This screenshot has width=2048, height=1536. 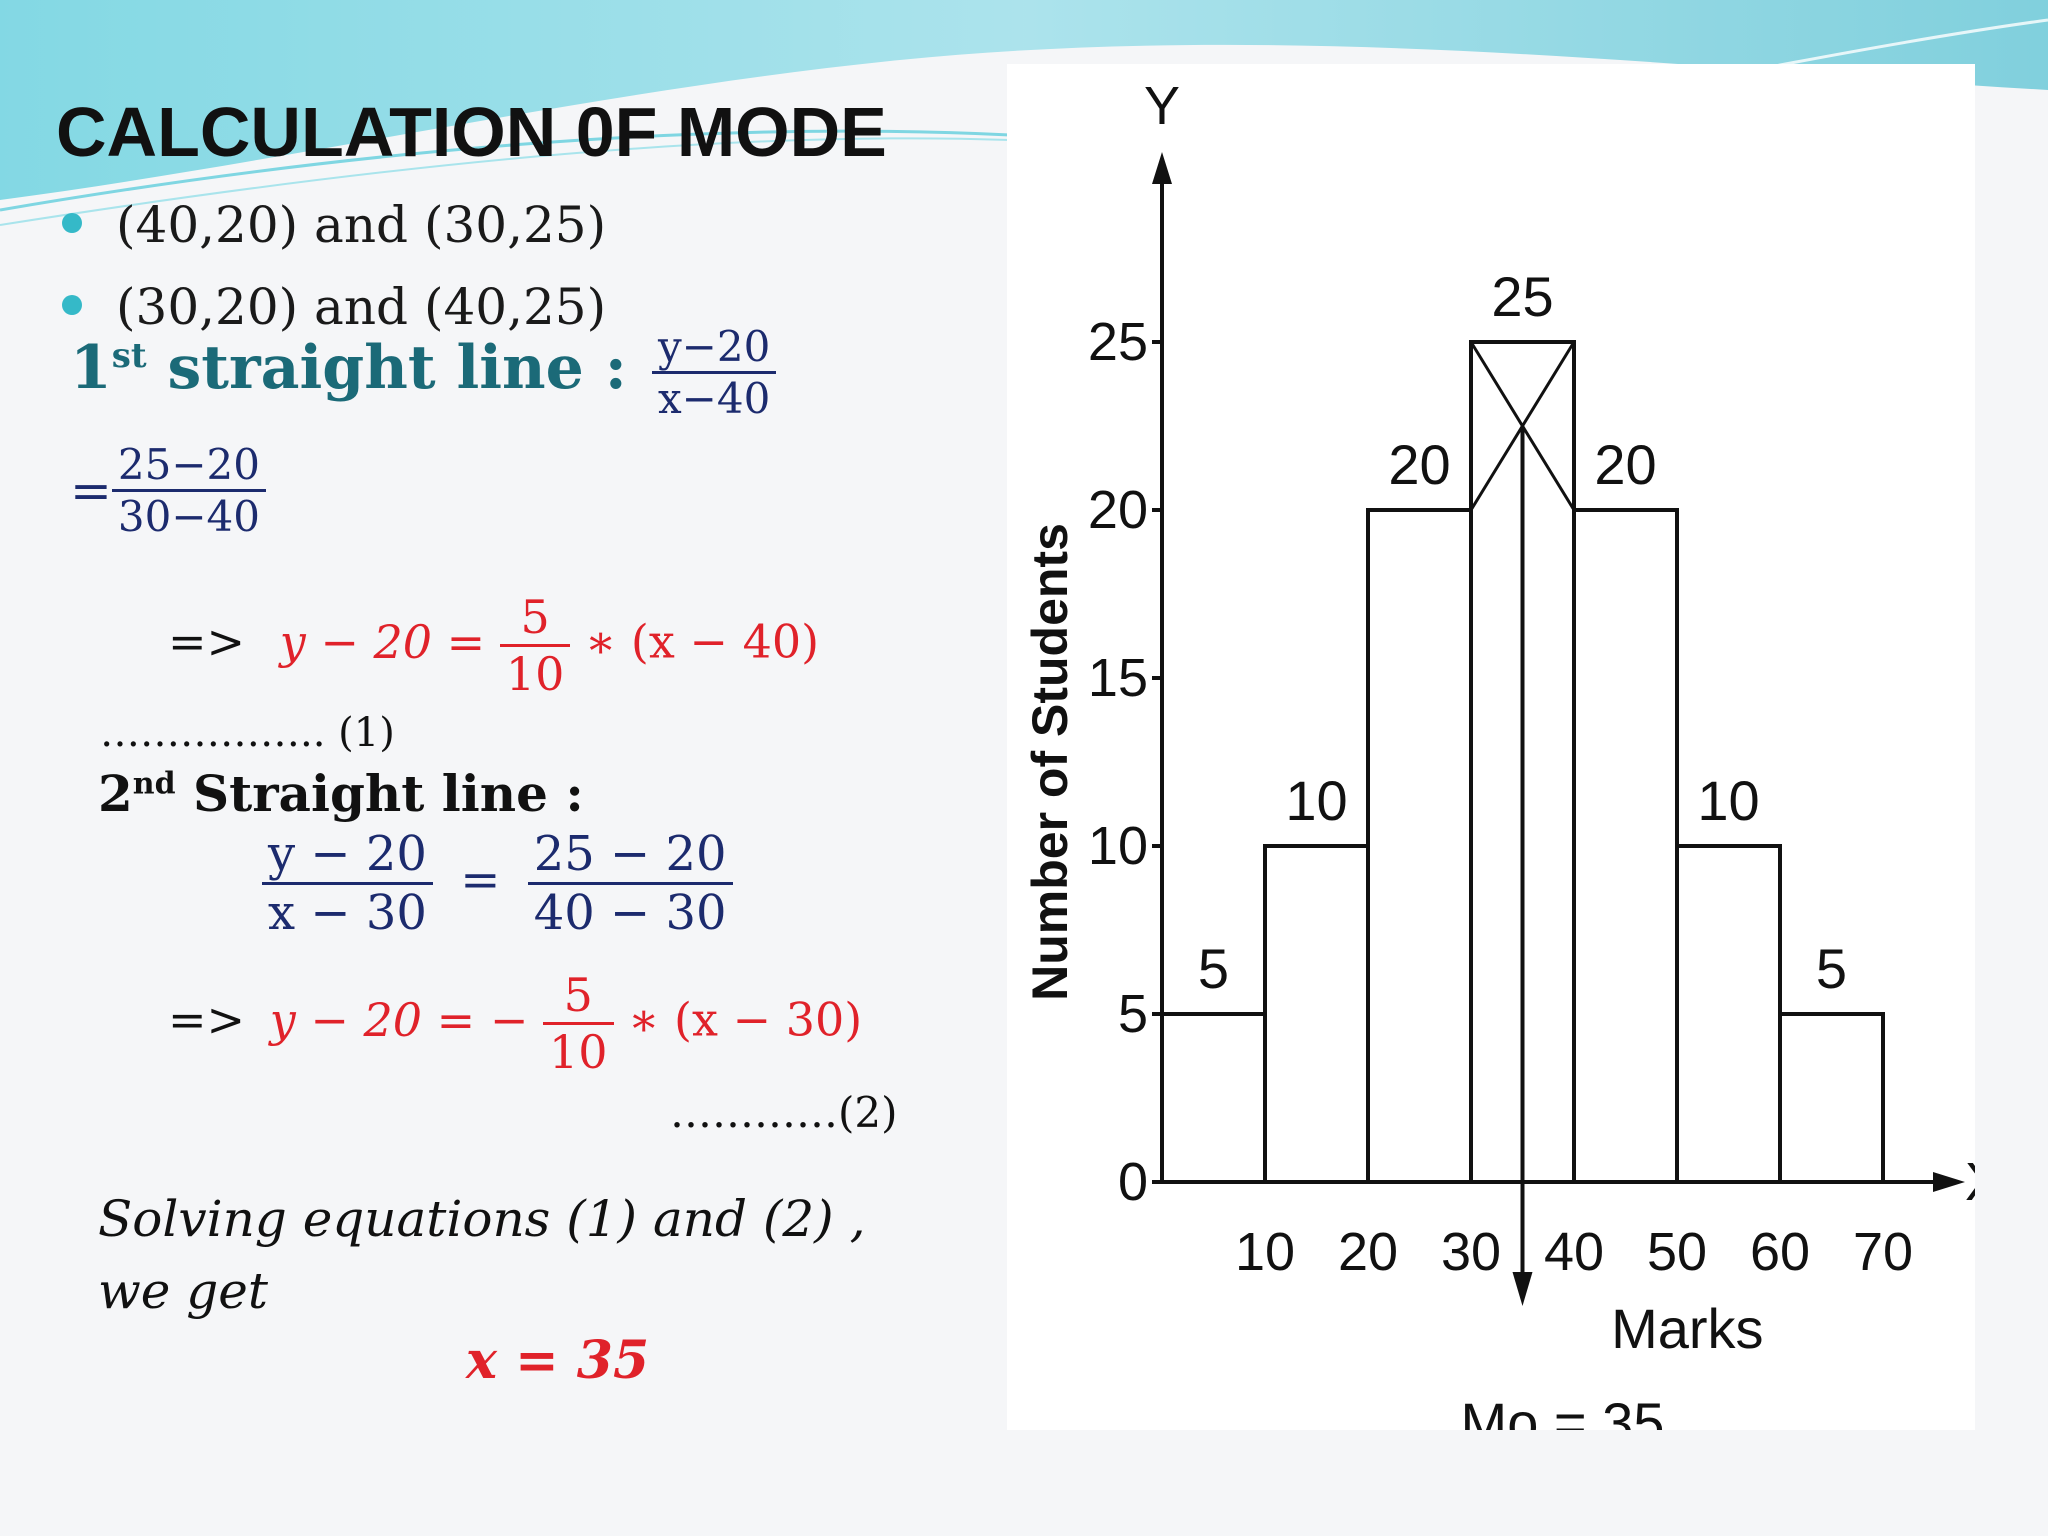 I want to click on x-axis-arrow-icon, so click(x=1949, y=1182).